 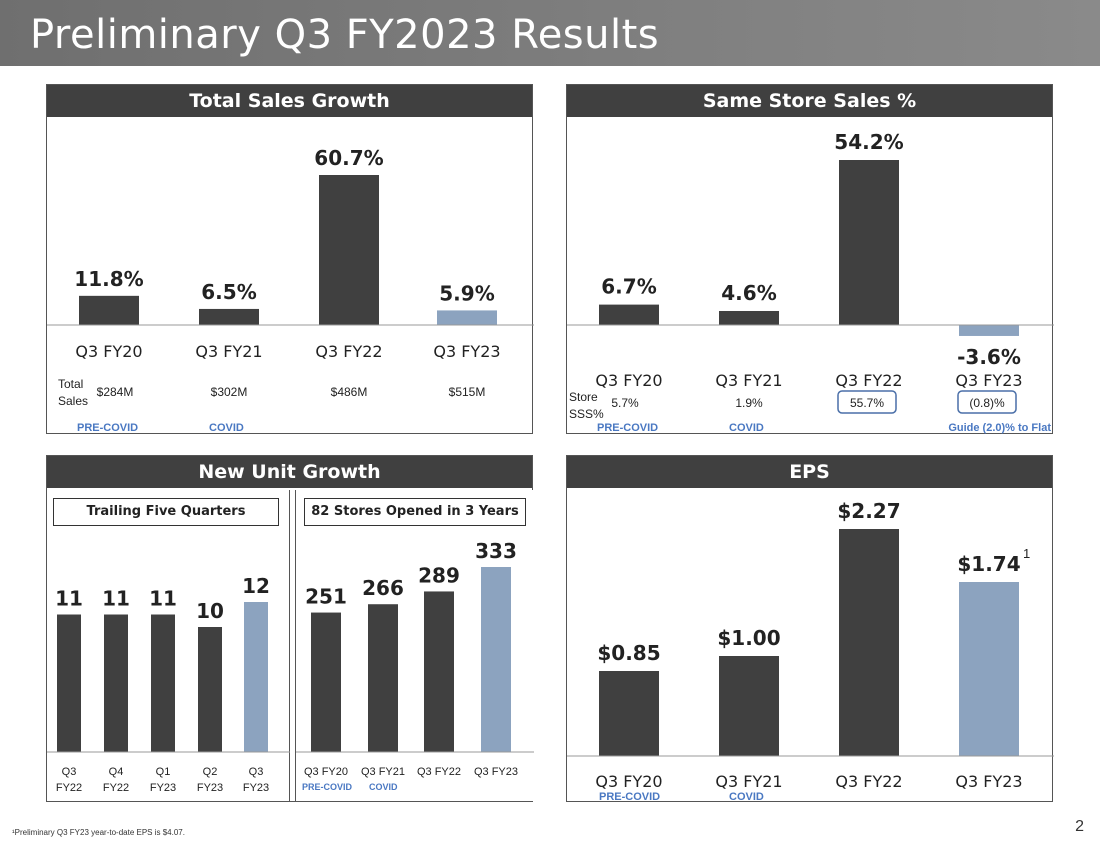 I want to click on store-sss-value: 5.7%, so click(x=625, y=403).